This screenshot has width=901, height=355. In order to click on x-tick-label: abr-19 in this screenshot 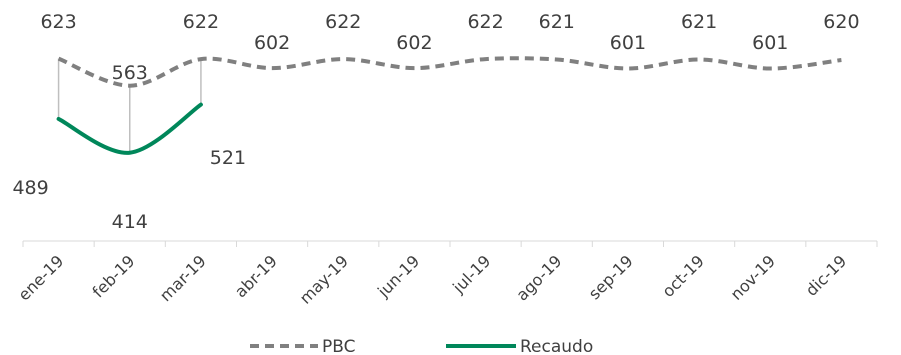, I will do `click(256, 276)`.